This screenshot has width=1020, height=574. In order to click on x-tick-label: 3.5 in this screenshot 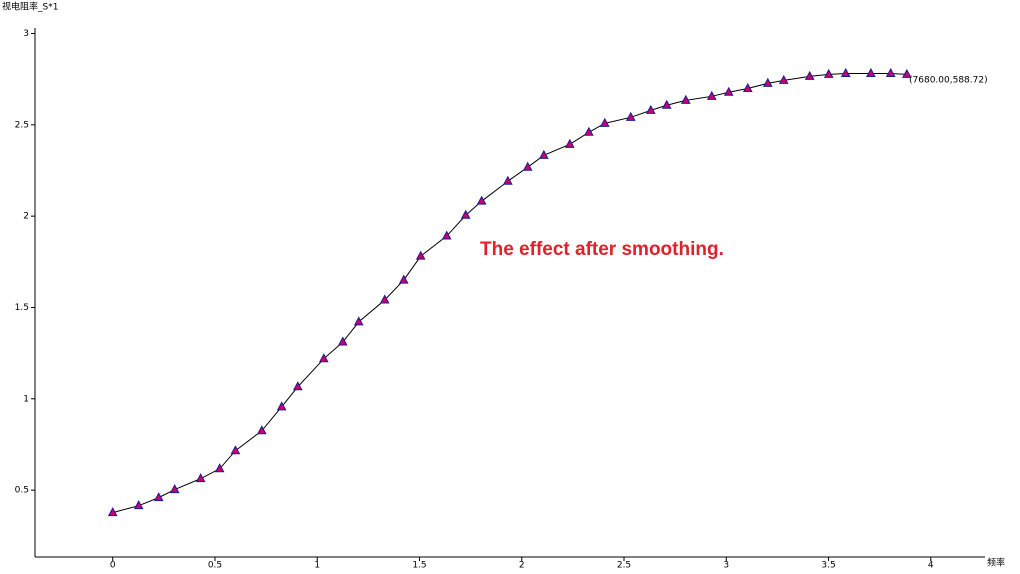, I will do `click(828, 566)`.